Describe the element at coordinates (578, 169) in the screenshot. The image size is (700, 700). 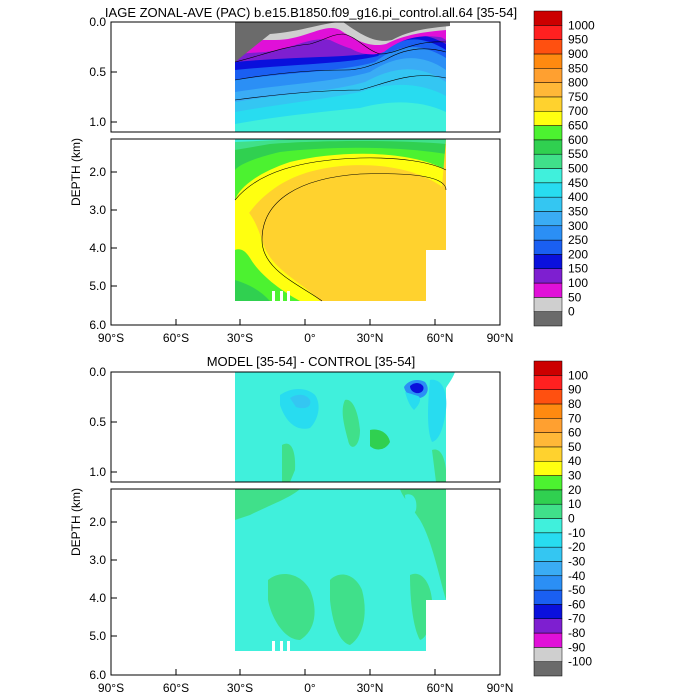
I see `colorbar-label: 500` at that location.